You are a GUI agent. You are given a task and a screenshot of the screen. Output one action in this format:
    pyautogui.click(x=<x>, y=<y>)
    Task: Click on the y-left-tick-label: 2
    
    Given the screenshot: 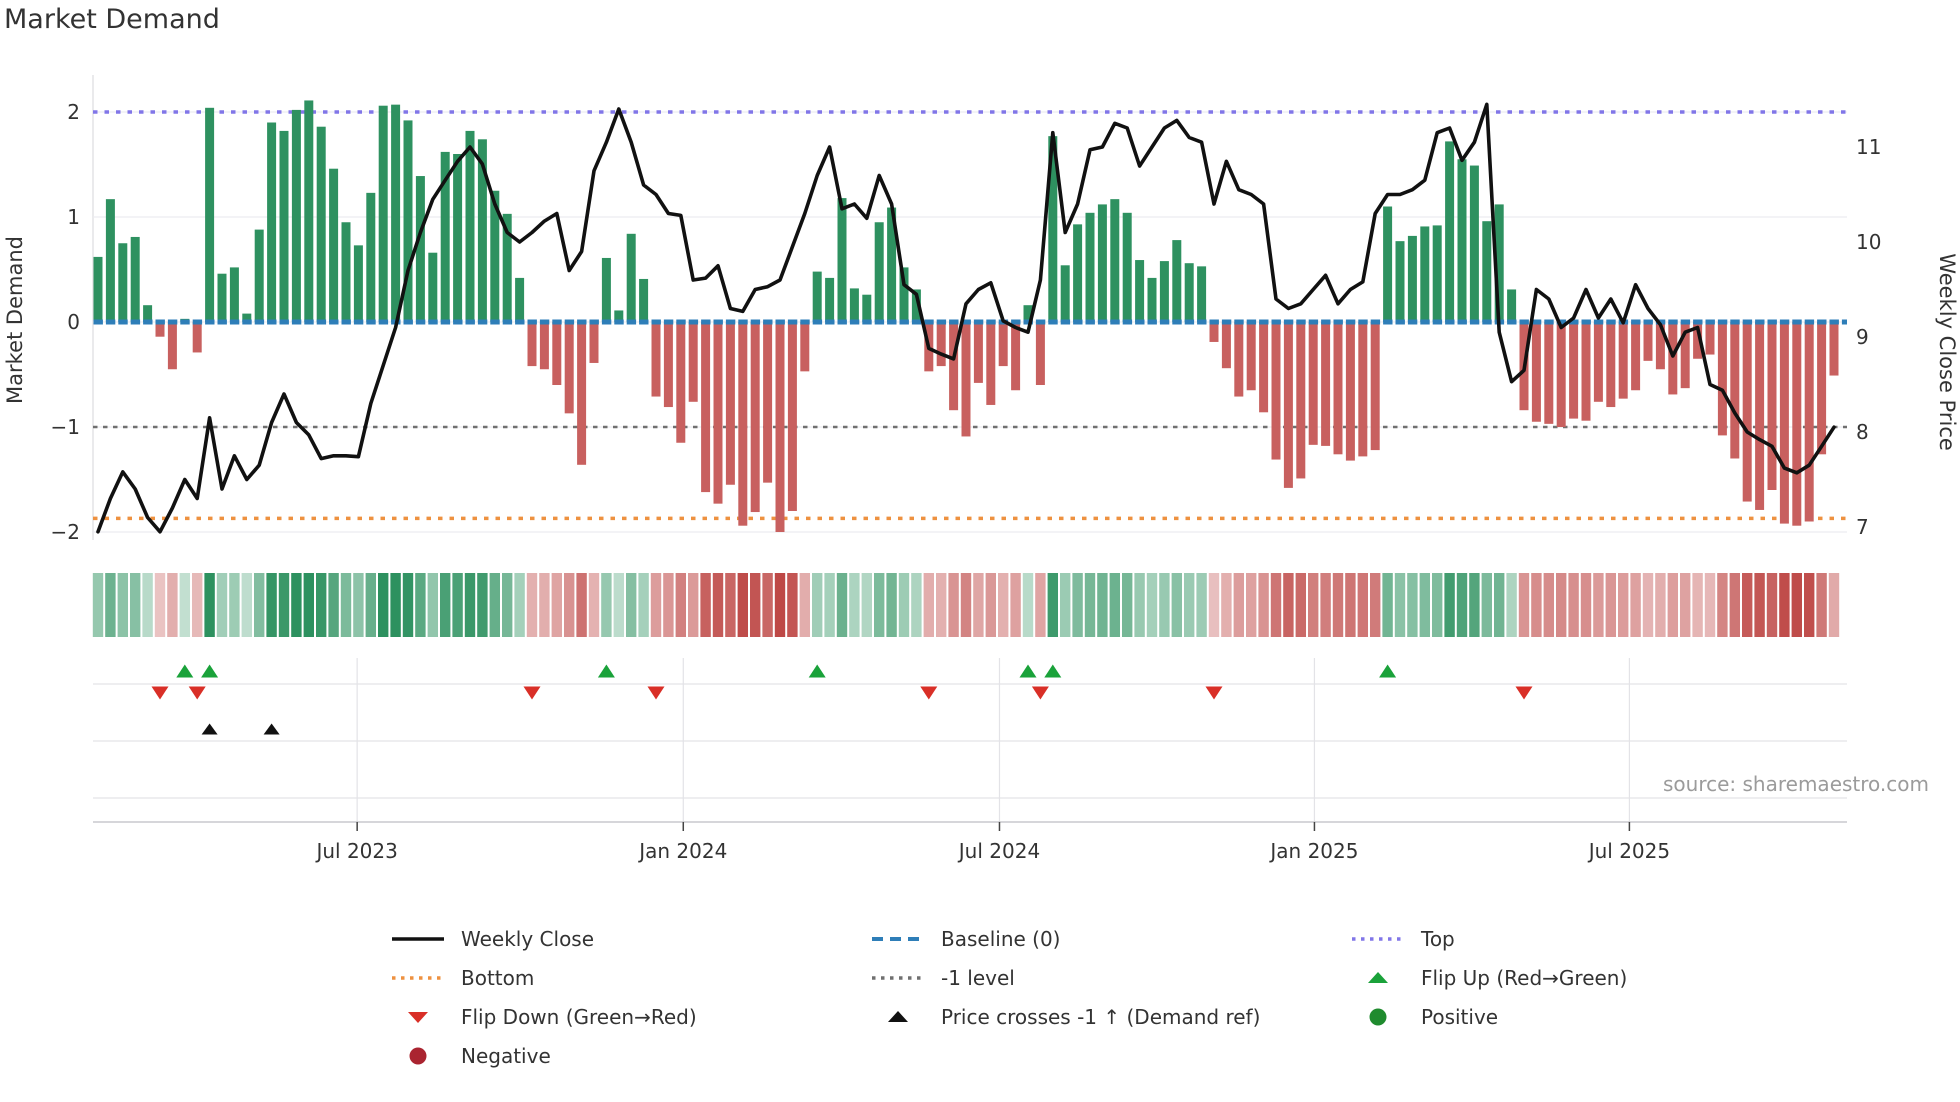 What is the action you would take?
    pyautogui.click(x=73, y=112)
    